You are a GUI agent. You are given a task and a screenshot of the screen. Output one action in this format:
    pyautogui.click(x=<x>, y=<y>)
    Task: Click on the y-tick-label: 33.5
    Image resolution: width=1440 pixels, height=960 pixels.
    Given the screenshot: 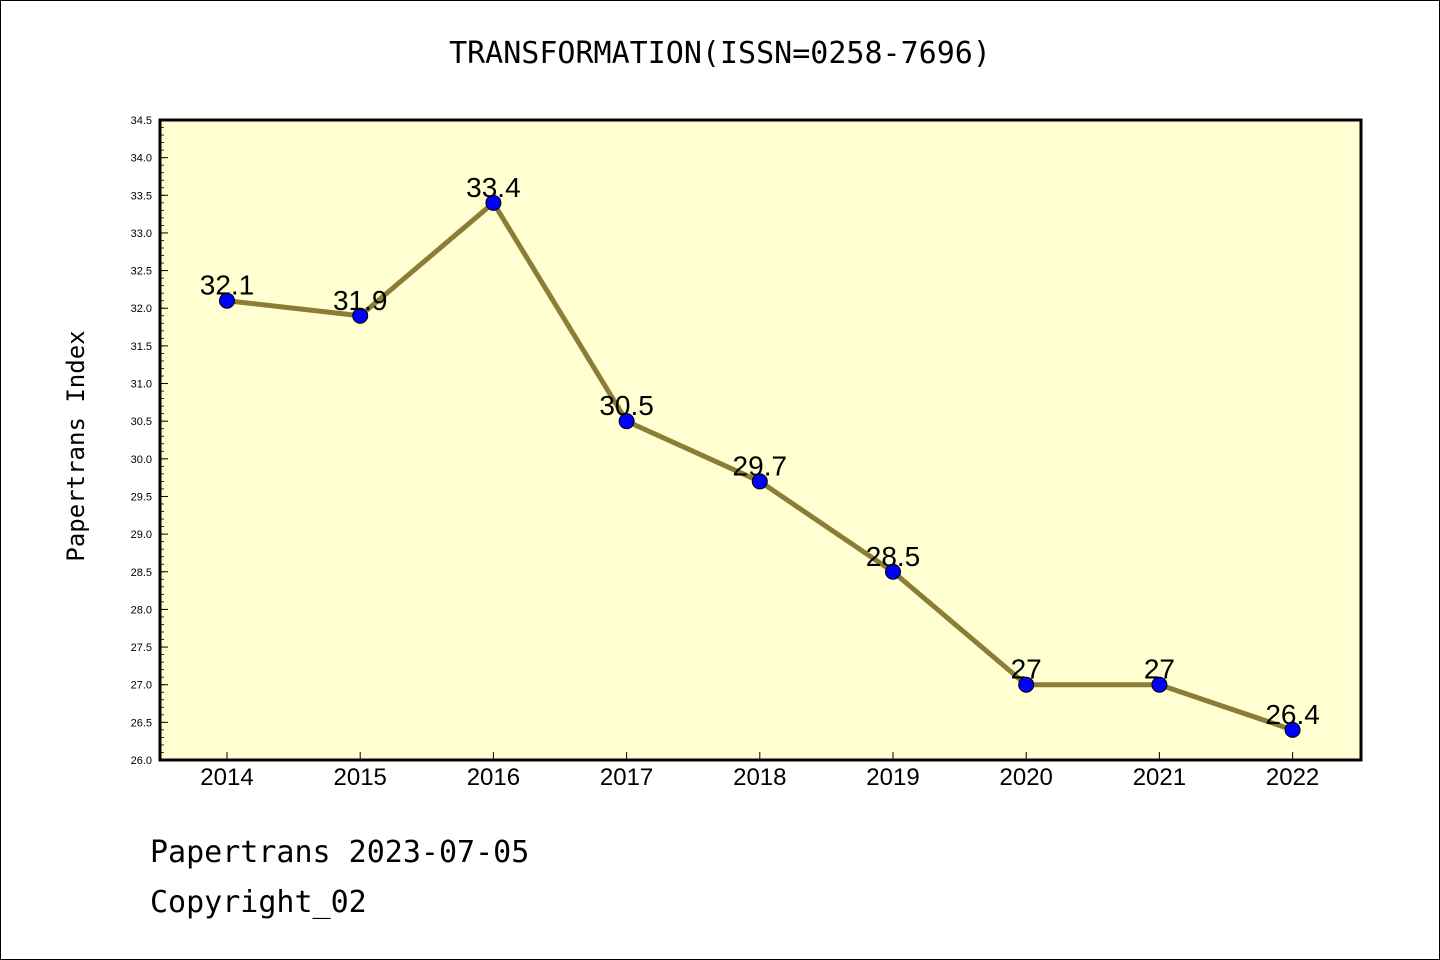 What is the action you would take?
    pyautogui.click(x=141, y=196)
    